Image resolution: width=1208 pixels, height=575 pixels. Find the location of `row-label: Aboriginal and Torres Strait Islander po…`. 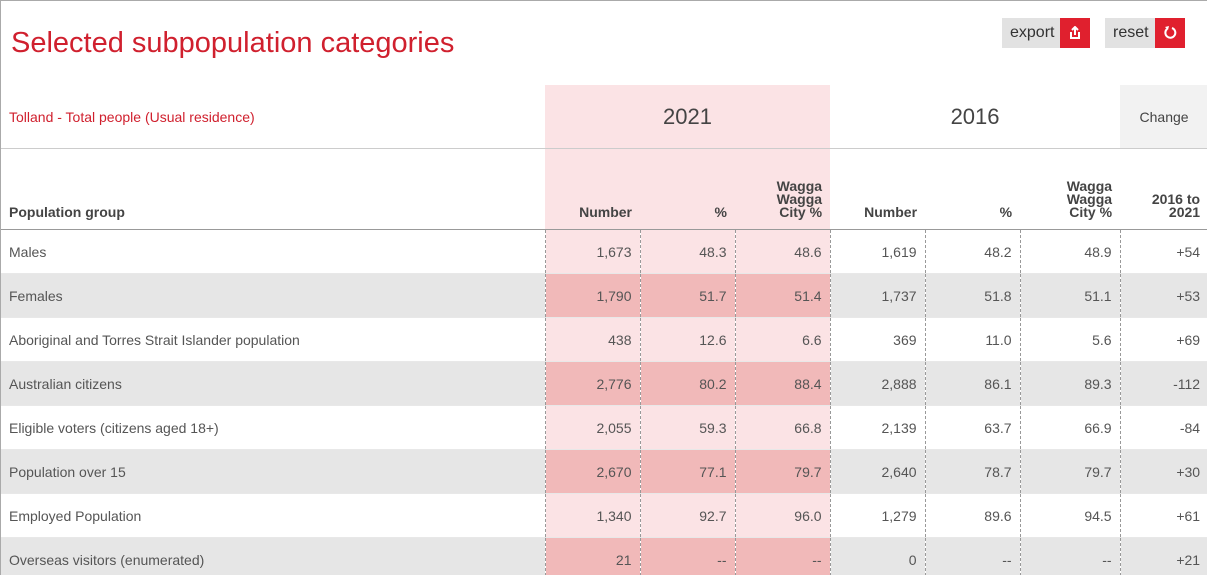

row-label: Aboriginal and Torres Strait Islander po… is located at coordinates (273, 339).